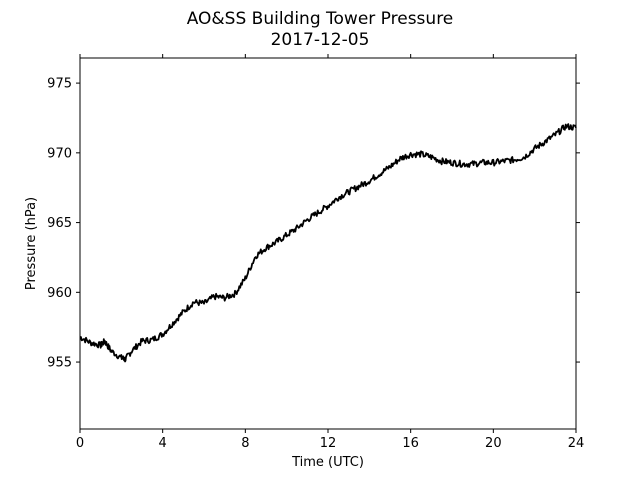 Image resolution: width=640 pixels, height=480 pixels. Describe the element at coordinates (80, 443) in the screenshot. I see `x-tick-label: 0` at that location.